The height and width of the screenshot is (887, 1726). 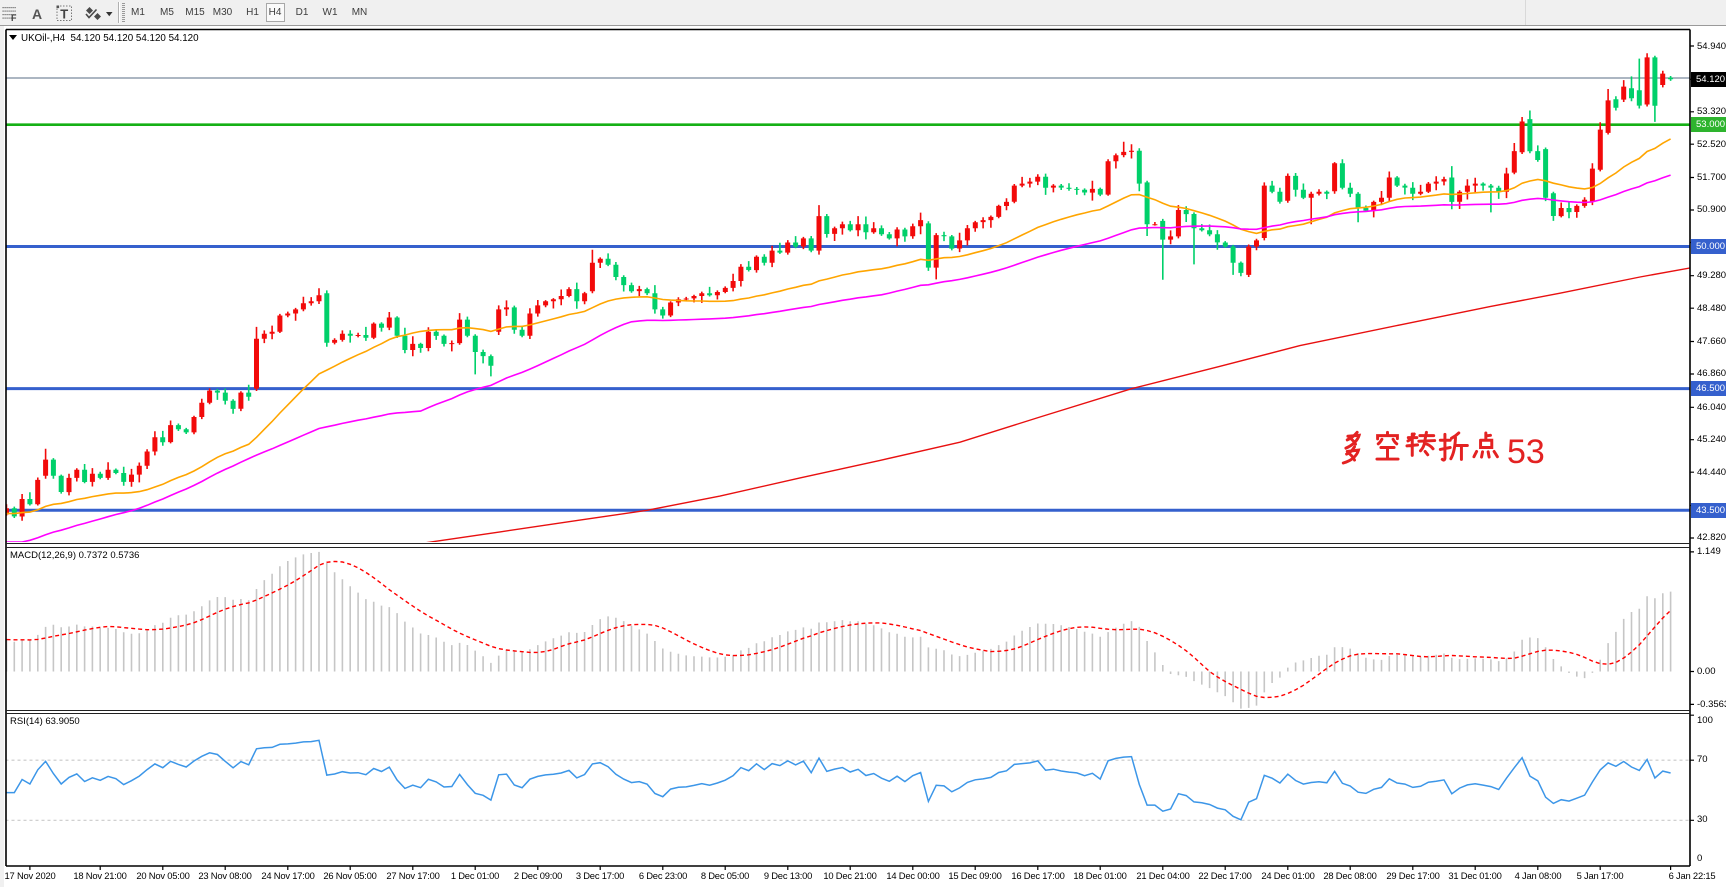 I want to click on svg-text: T, so click(x=64, y=14).